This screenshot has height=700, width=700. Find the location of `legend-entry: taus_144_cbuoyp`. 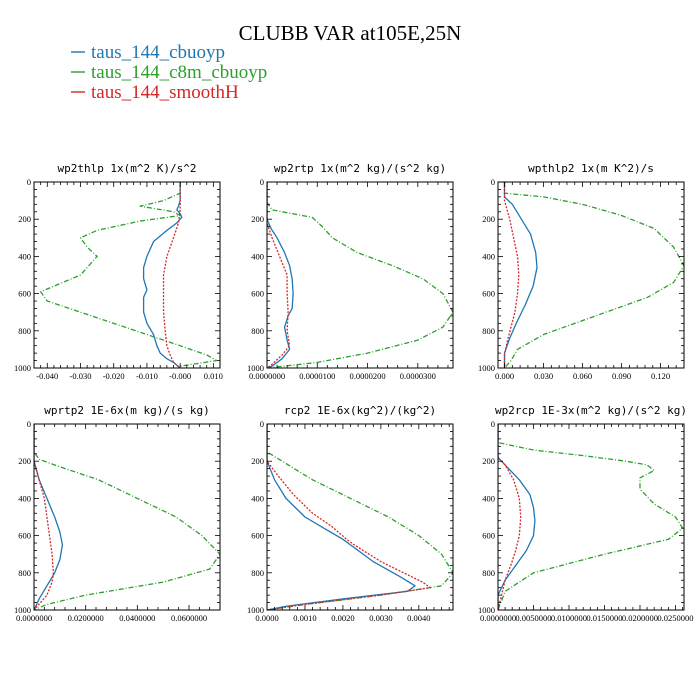

legend-entry: taus_144_cbuoyp is located at coordinates (148, 52).